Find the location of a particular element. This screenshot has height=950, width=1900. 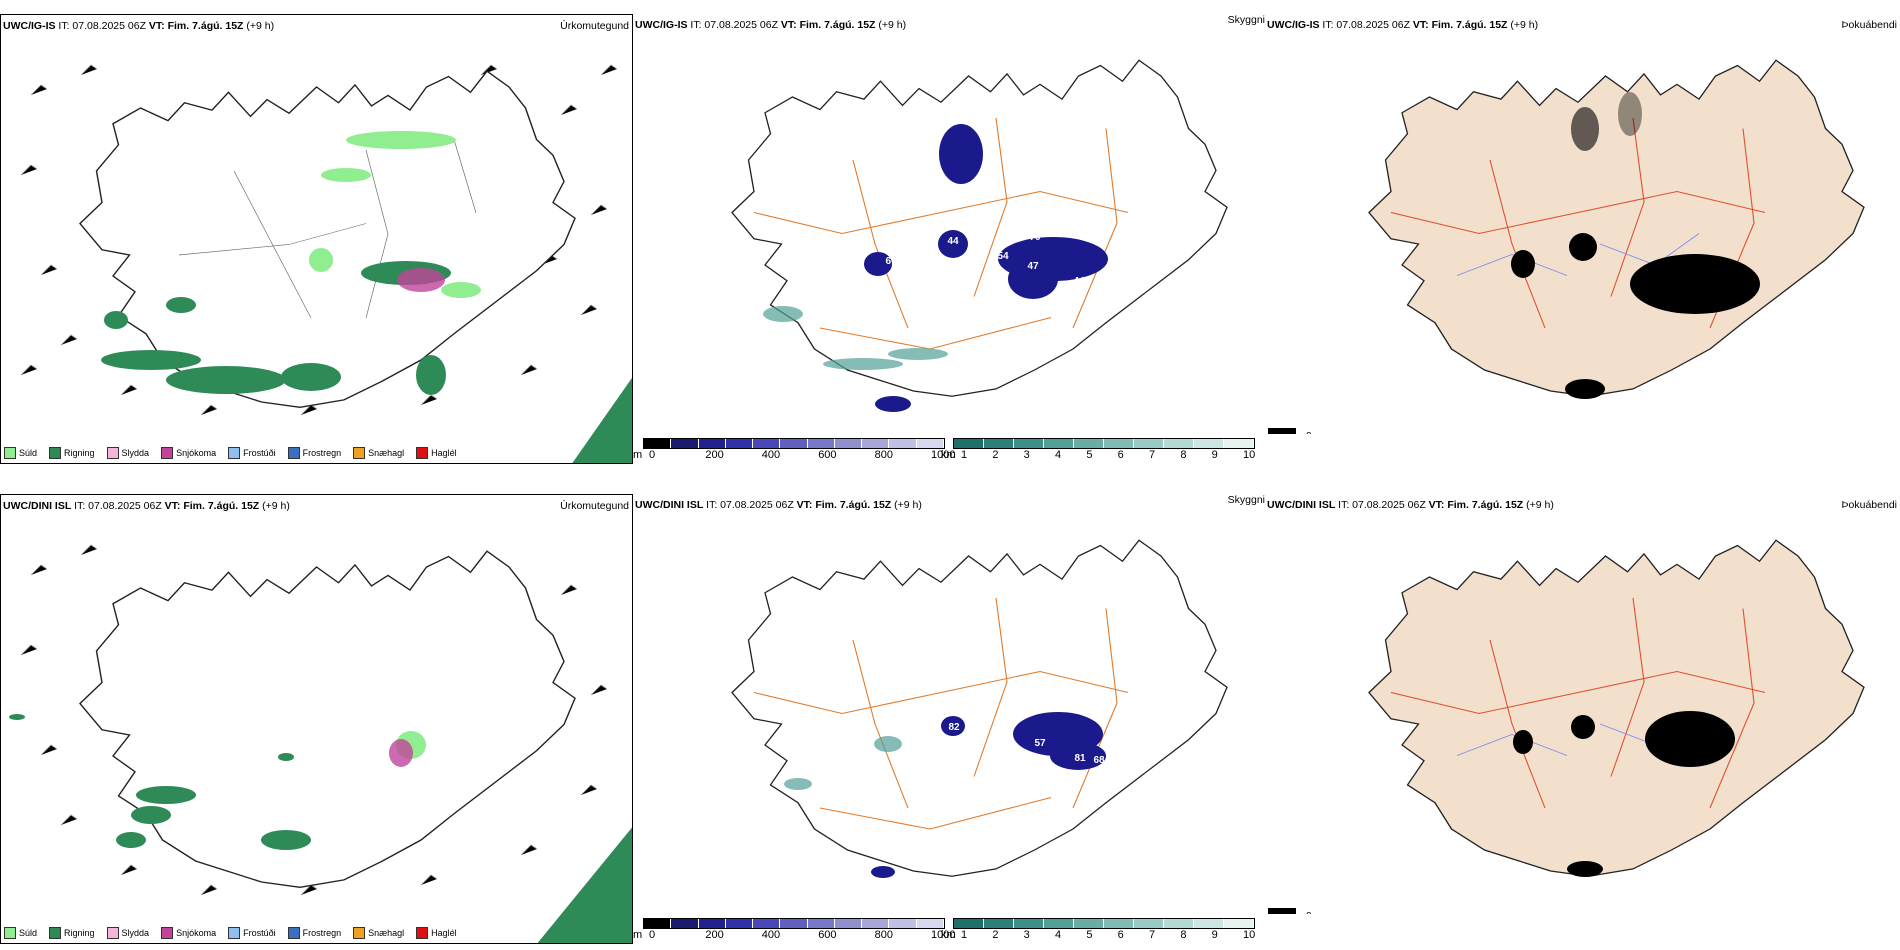

precip-areas is located at coordinates (320, 828).